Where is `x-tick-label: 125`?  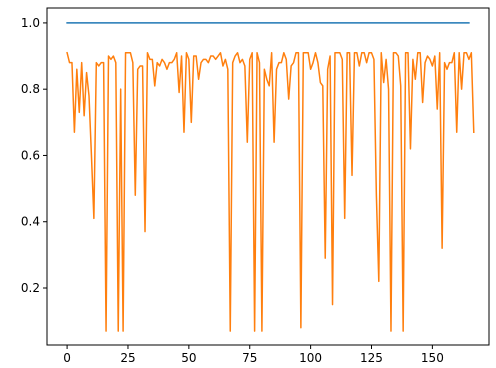 x-tick-label: 125 is located at coordinates (371, 358).